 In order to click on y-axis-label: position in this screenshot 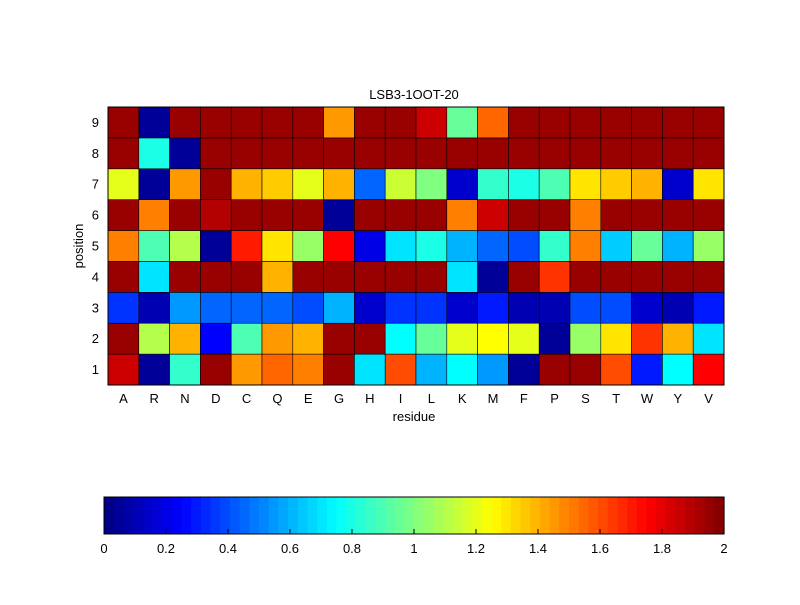, I will do `click(78, 246)`.